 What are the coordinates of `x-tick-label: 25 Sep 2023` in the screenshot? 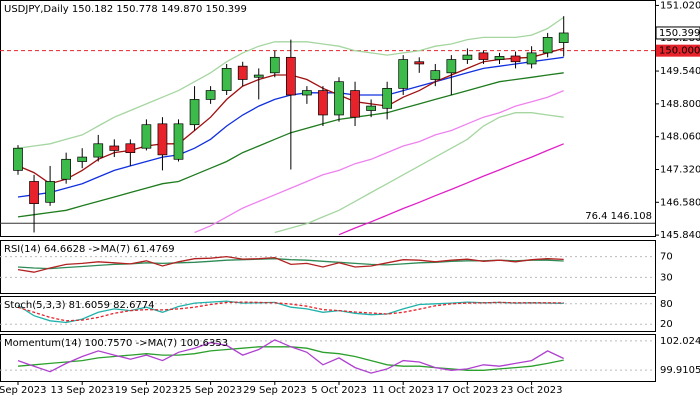 It's located at (210, 390).